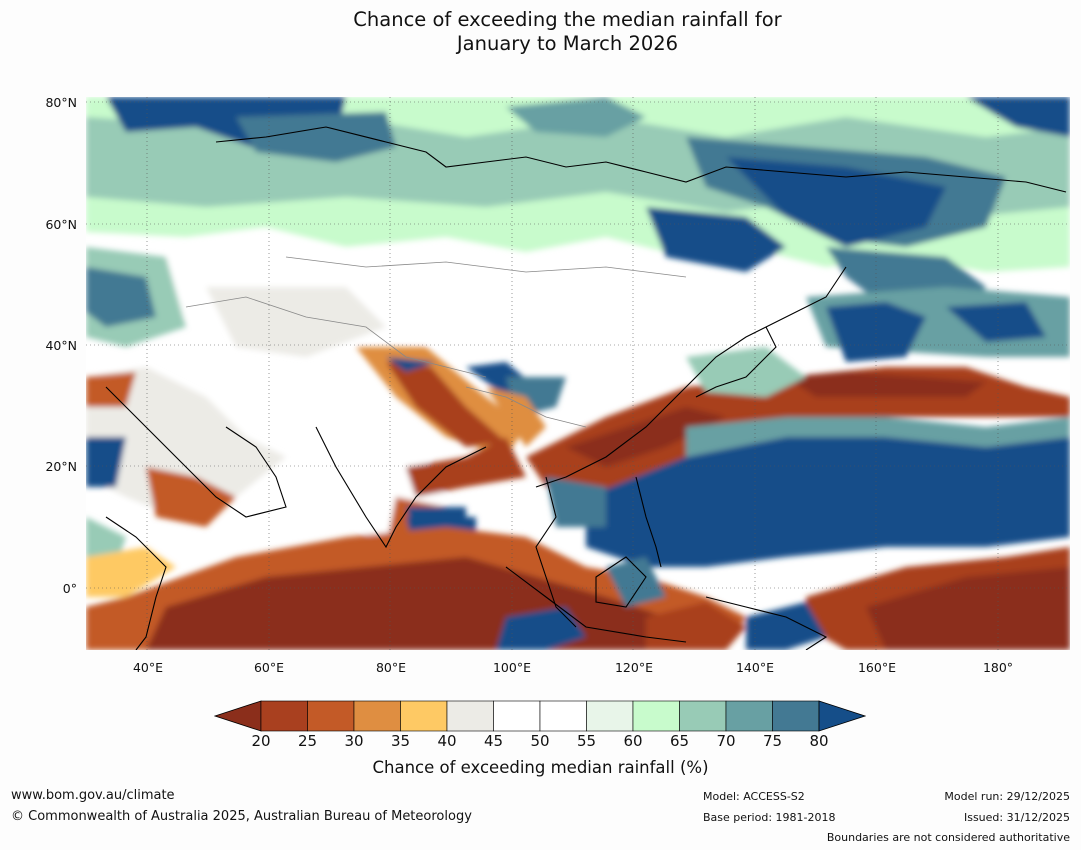 Image resolution: width=1081 pixels, height=850 pixels. What do you see at coordinates (769, 817) in the screenshot?
I see `footer-base-period: Base period: 1981-2018` at bounding box center [769, 817].